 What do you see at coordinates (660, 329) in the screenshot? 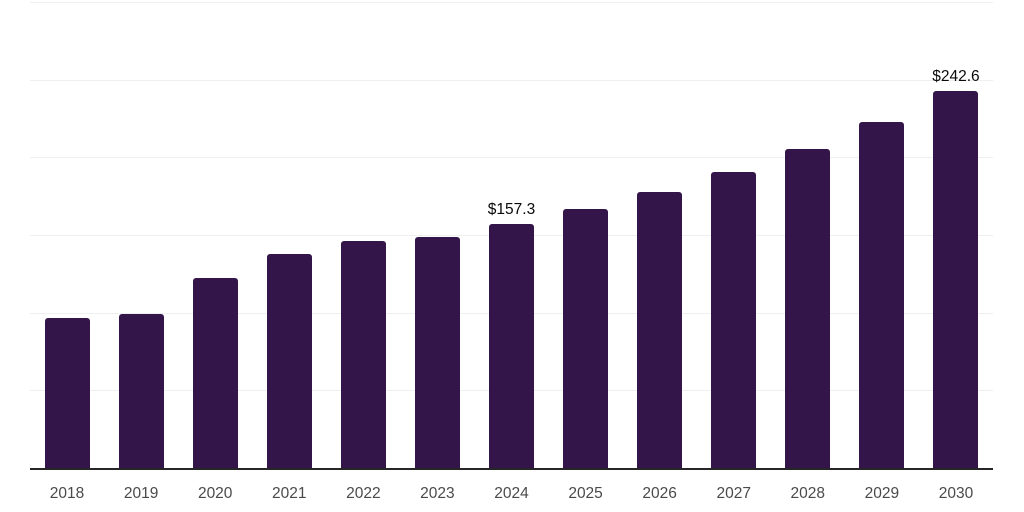
I see `bar-2026` at bounding box center [660, 329].